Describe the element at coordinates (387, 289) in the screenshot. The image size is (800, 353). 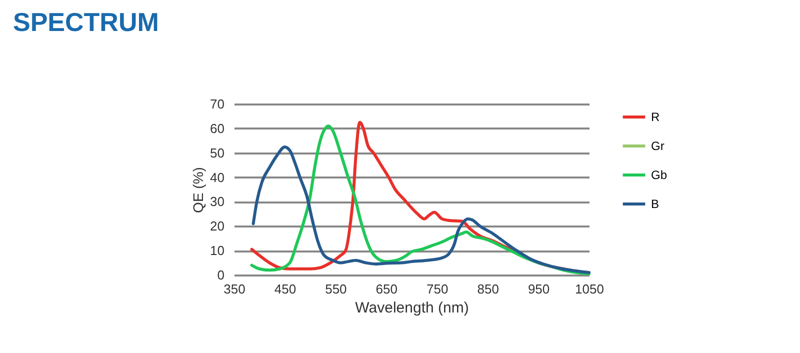
I see `x-tick-label: 650` at that location.